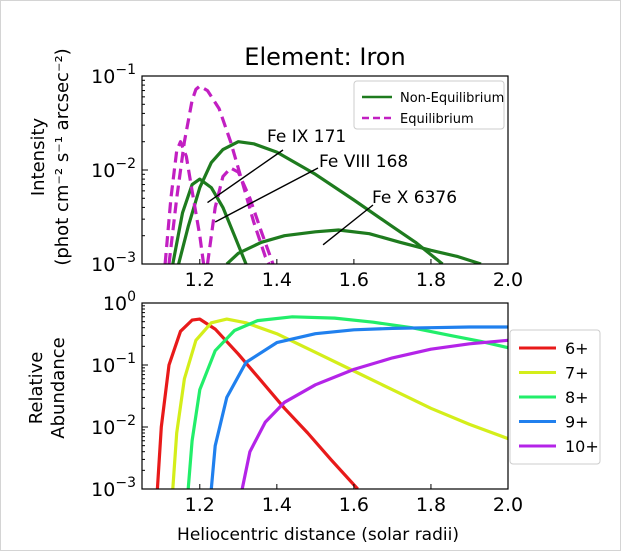 The width and height of the screenshot is (621, 551). Describe the element at coordinates (306, 137) in the screenshot. I see `annotation-label: Fe IX 171` at that location.